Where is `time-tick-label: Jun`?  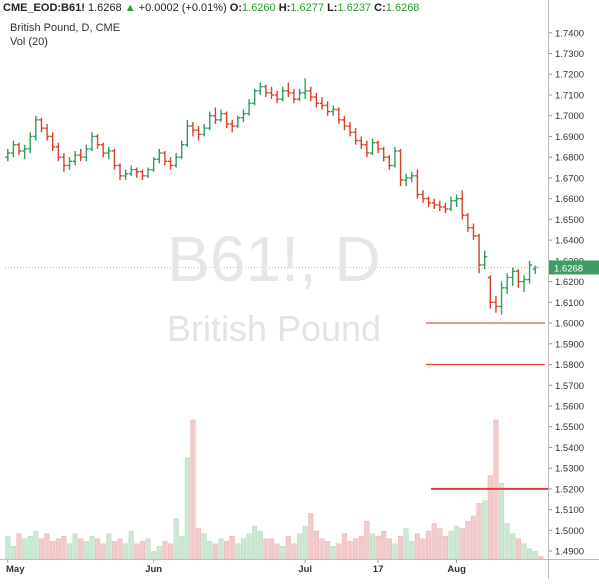
time-tick-label: Jun is located at coordinates (153, 569).